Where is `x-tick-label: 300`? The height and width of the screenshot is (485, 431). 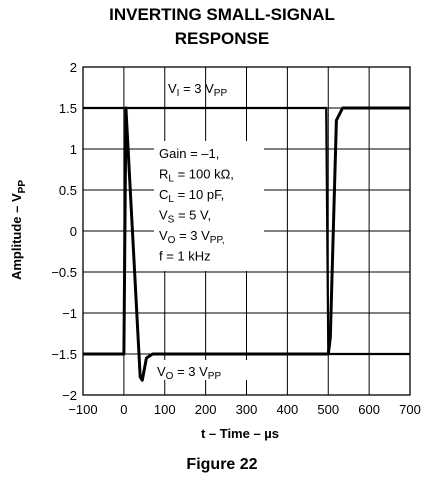 x-tick-label: 300 is located at coordinates (247, 409).